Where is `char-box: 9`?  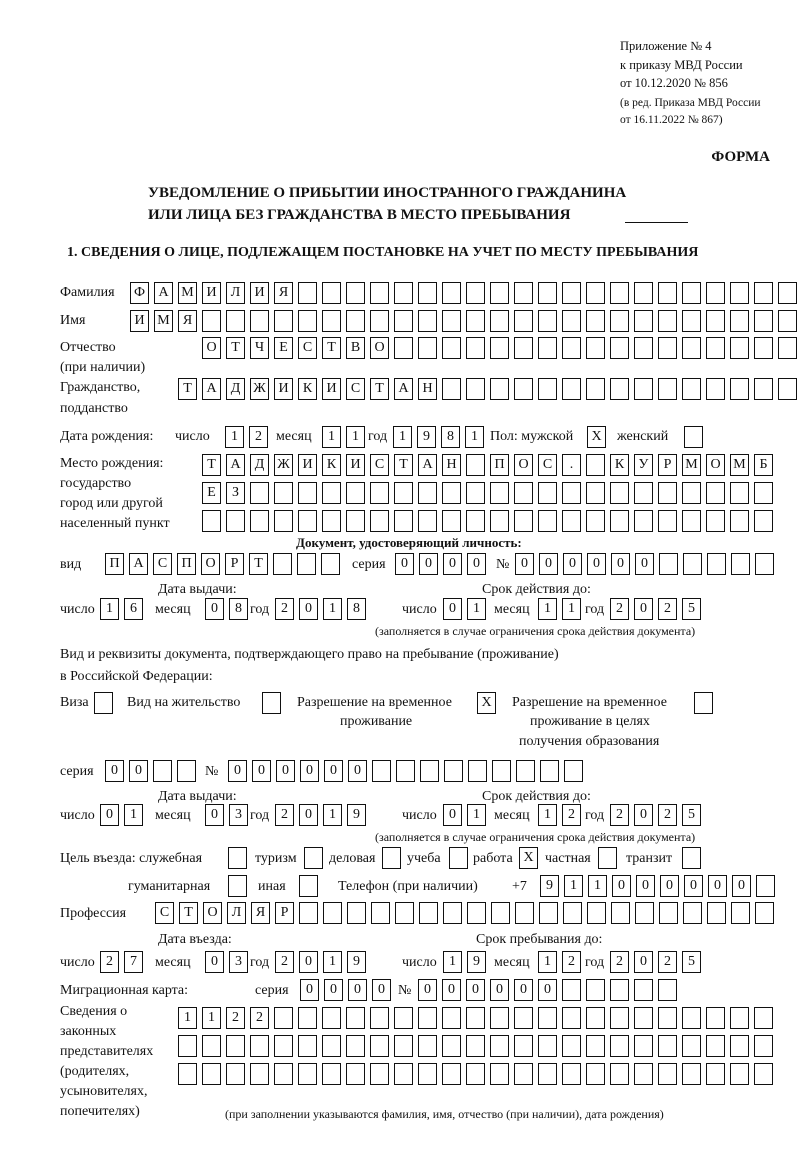
char-box: 9 is located at coordinates (356, 815).